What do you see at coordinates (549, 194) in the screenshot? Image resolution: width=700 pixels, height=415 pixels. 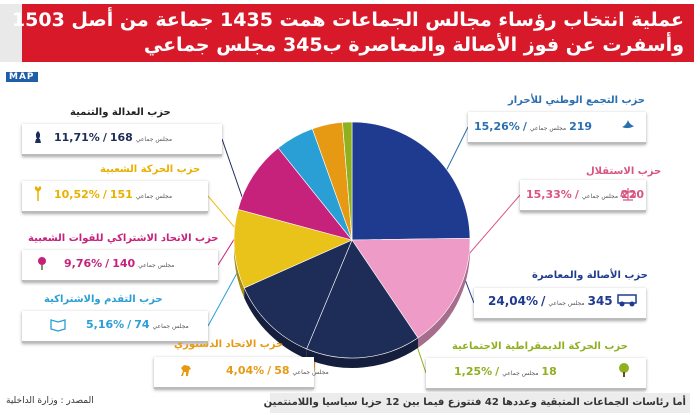 I see `pct-istiqlal: 15,33%` at bounding box center [549, 194].